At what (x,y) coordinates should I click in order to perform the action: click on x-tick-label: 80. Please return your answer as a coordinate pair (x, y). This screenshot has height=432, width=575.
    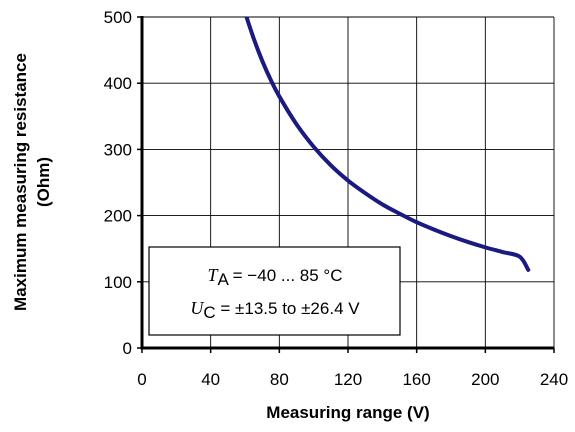
    Looking at the image, I should click on (279, 379).